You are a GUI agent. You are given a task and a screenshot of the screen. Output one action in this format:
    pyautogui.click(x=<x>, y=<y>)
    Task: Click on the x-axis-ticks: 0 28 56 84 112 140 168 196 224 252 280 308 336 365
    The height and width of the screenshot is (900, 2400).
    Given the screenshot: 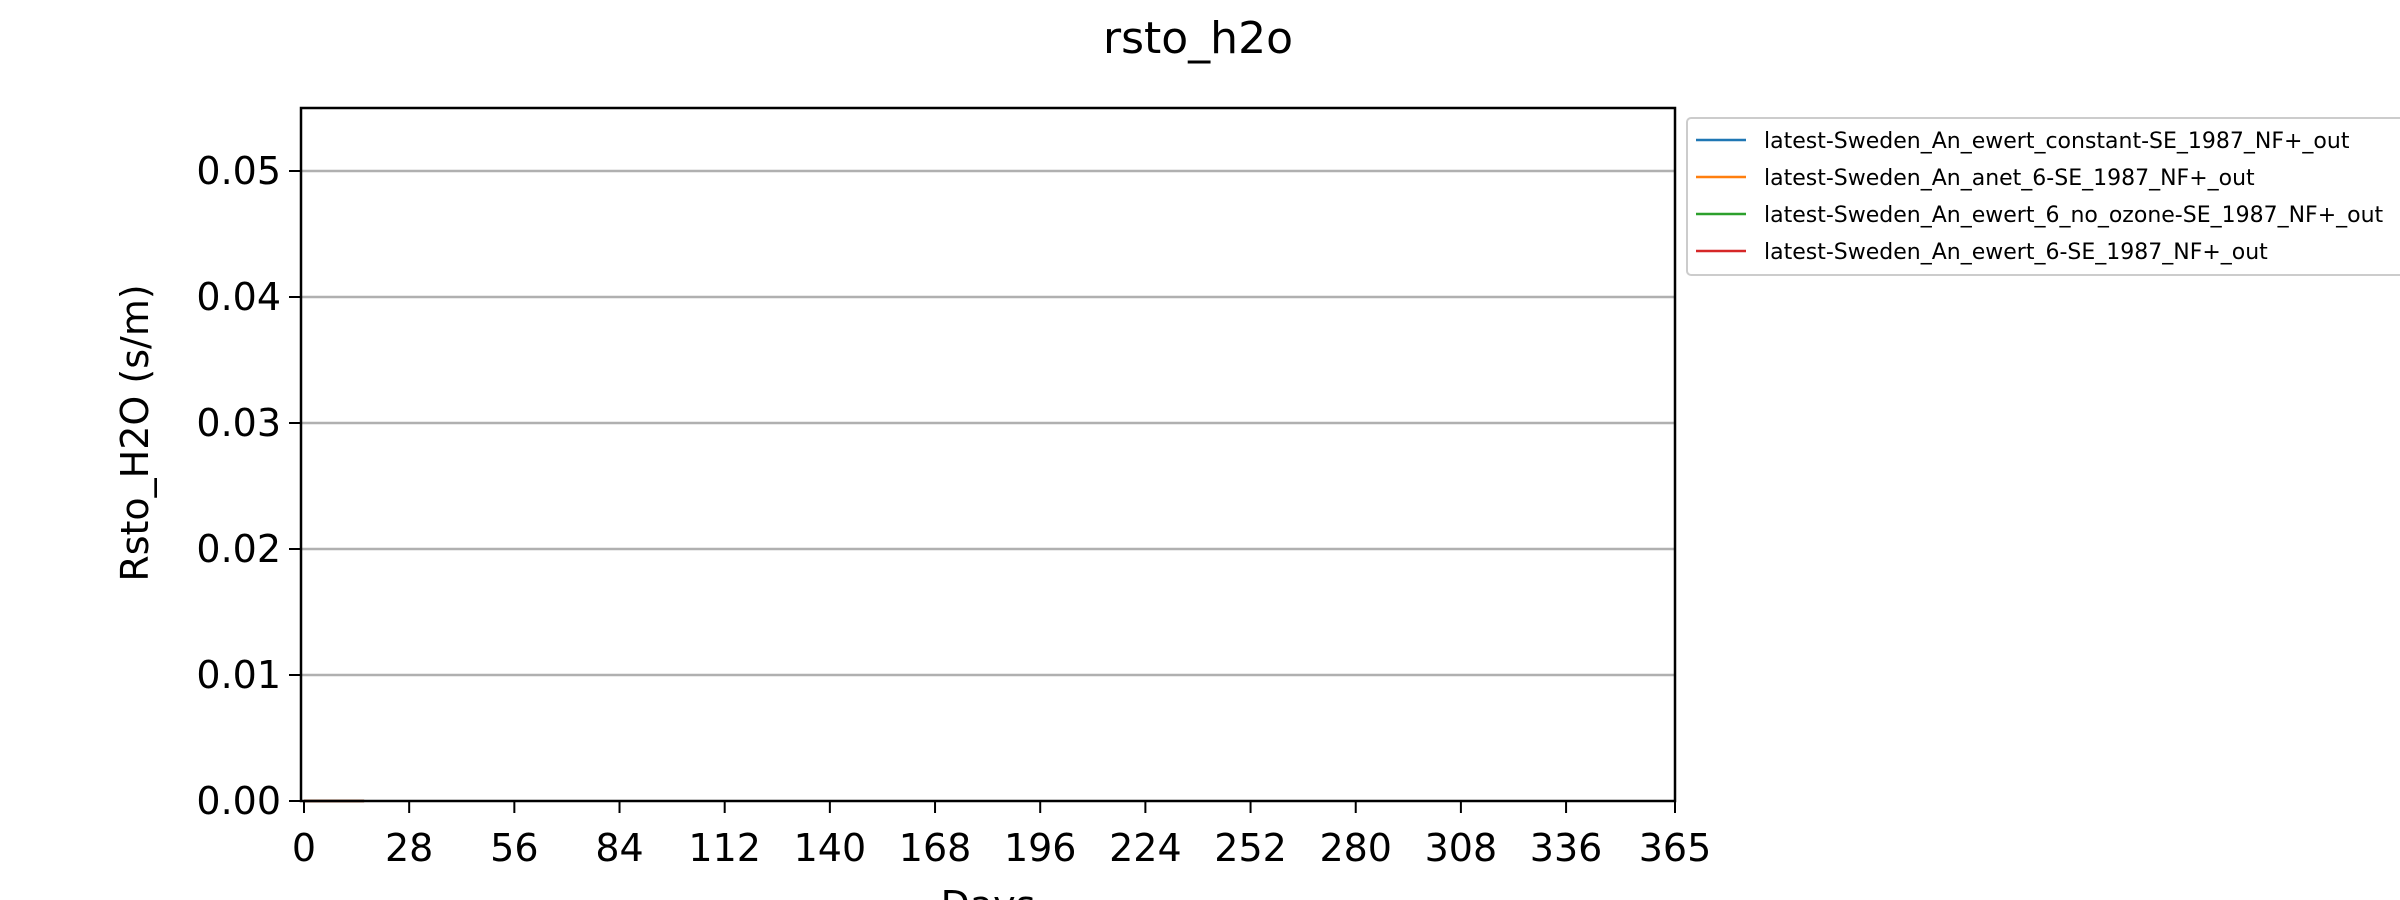 What is the action you would take?
    pyautogui.click(x=1001, y=835)
    